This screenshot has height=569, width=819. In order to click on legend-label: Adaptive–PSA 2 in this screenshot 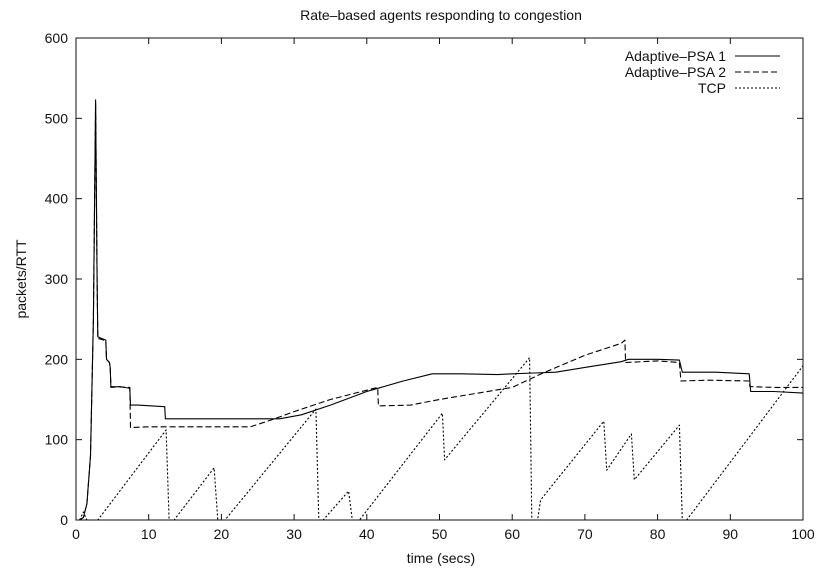, I will do `click(675, 72)`.